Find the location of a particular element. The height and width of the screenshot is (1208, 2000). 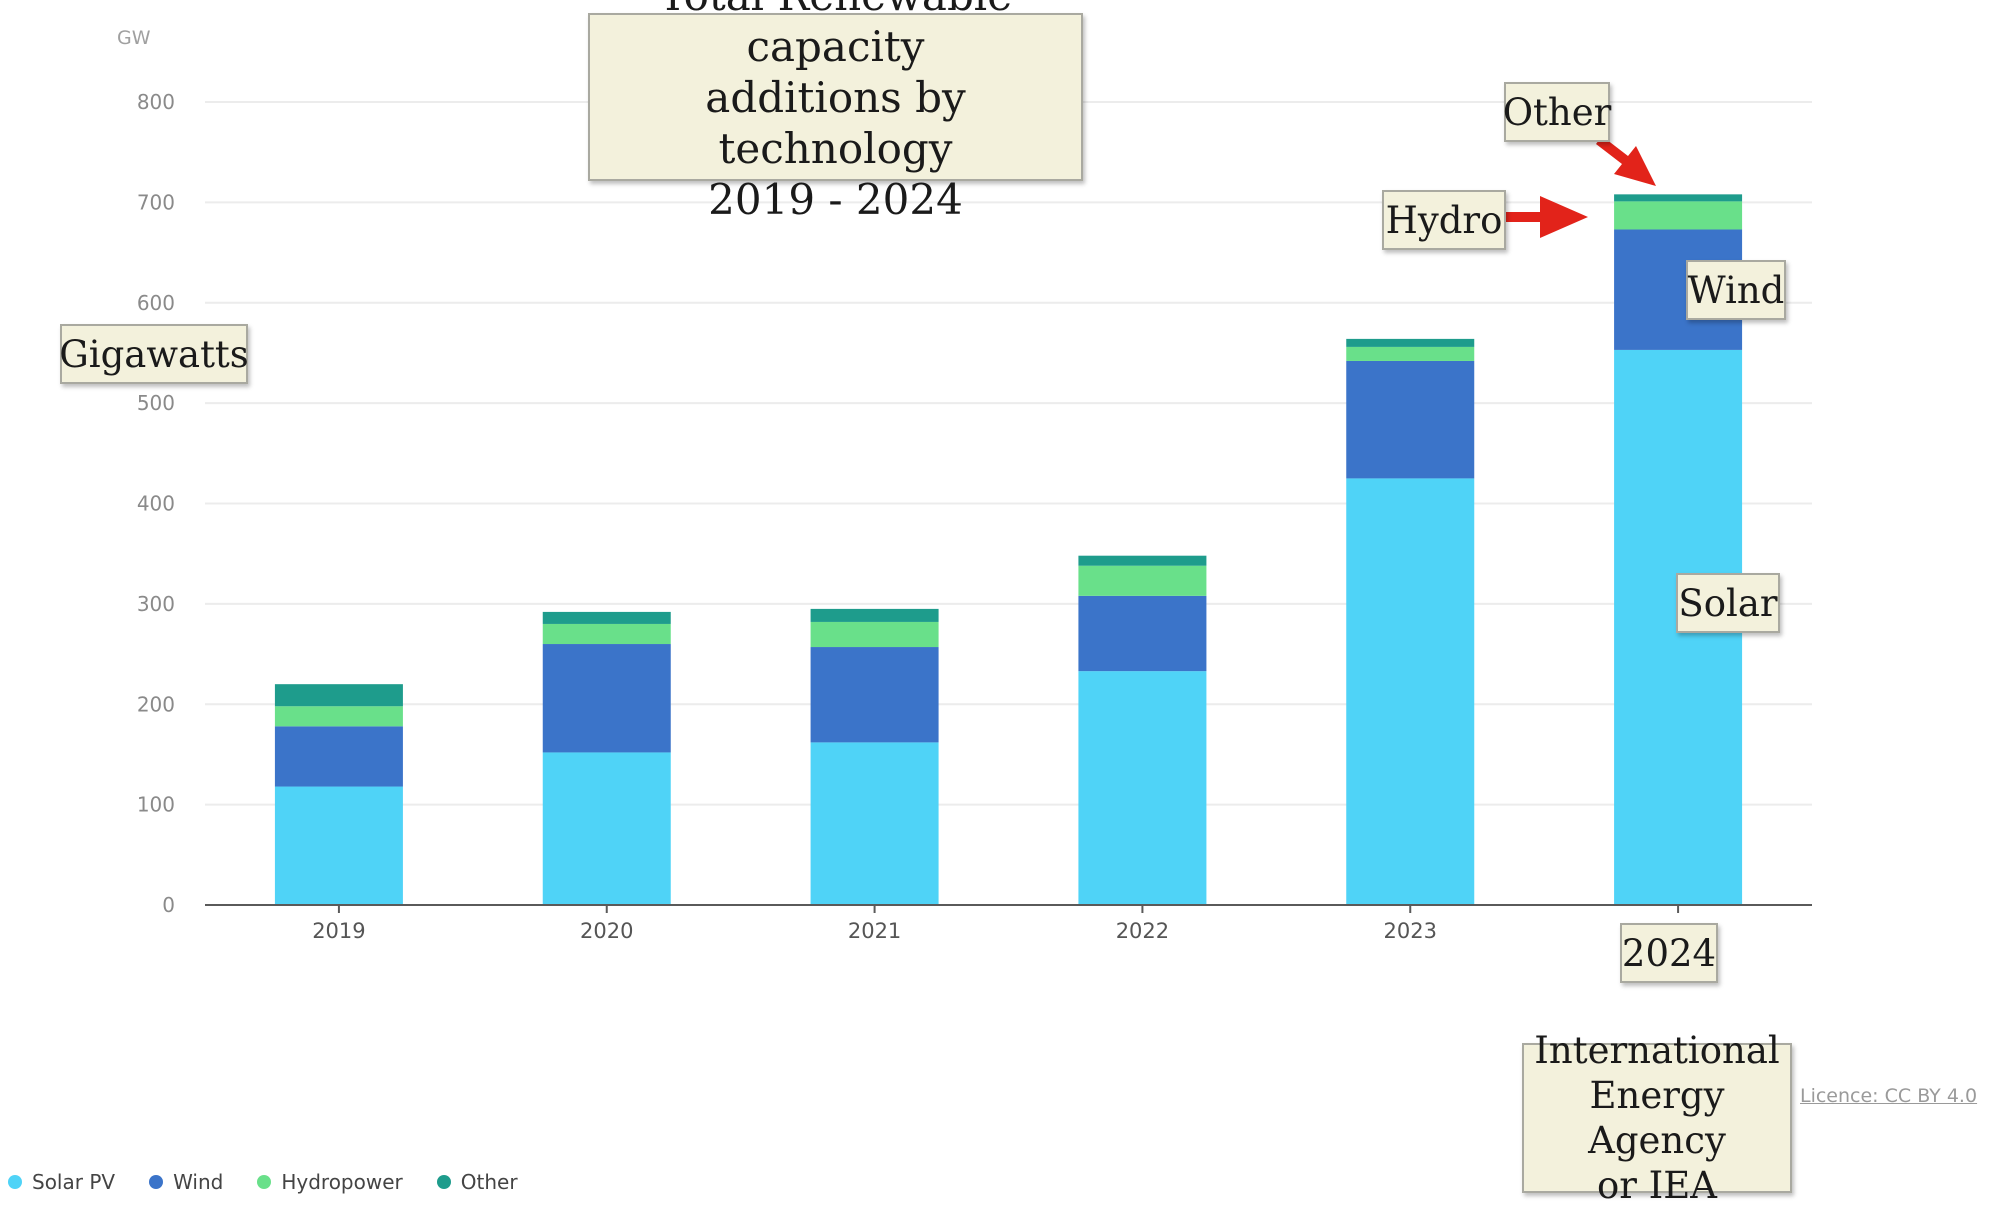

y-tick-label: 400 is located at coordinates (156, 504).